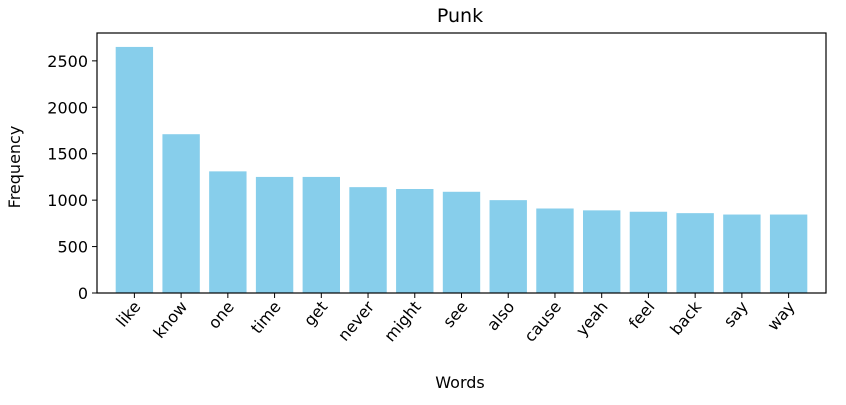 This screenshot has height=405, width=846. Describe the element at coordinates (402, 321) in the screenshot. I see `x-tick-label-might: might` at that location.